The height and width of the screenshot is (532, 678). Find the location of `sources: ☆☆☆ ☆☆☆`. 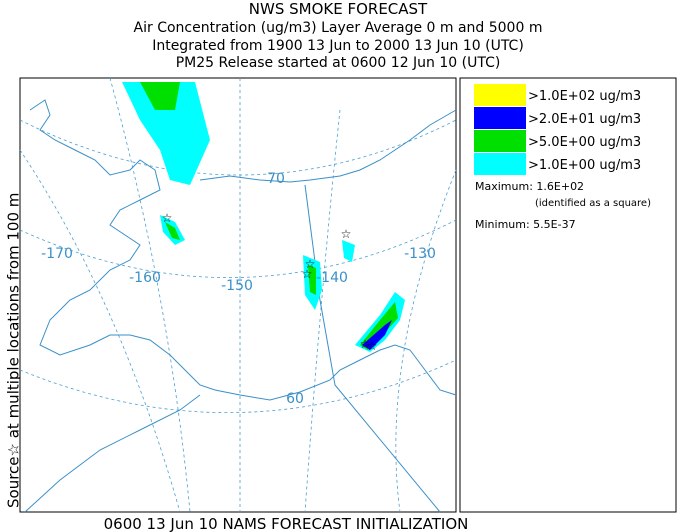

sources: ☆☆☆ ☆☆☆ is located at coordinates (270, 282).